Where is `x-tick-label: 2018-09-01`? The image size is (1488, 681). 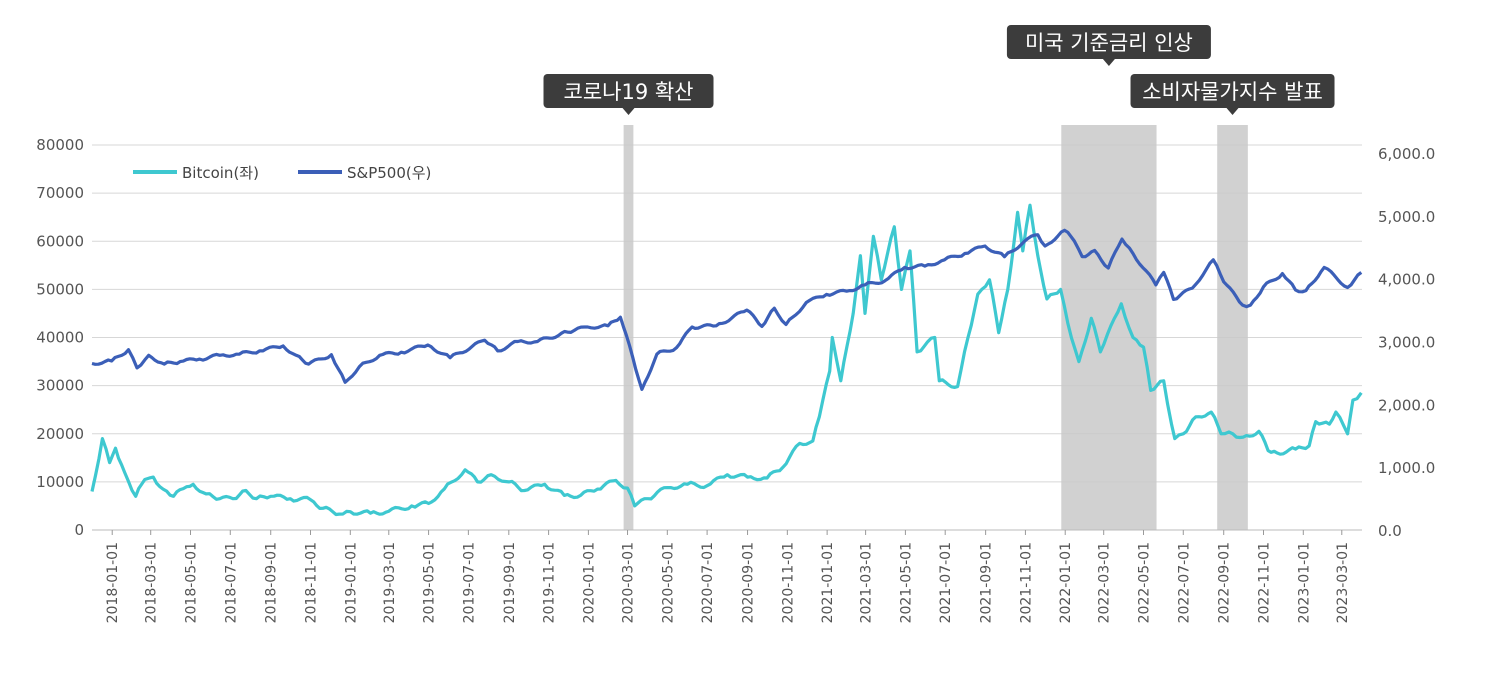 x-tick-label: 2018-09-01 is located at coordinates (272, 582).